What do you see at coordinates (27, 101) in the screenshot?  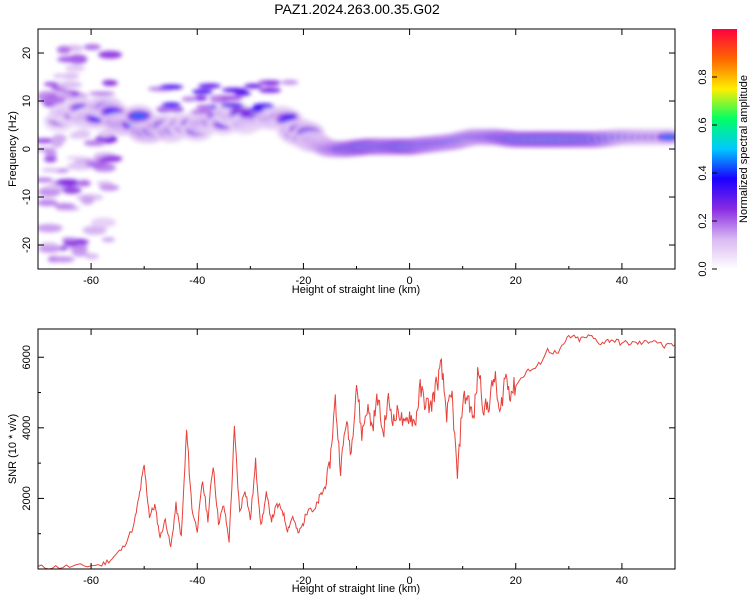 I see `spectrogram-y-tick-label: 10` at bounding box center [27, 101].